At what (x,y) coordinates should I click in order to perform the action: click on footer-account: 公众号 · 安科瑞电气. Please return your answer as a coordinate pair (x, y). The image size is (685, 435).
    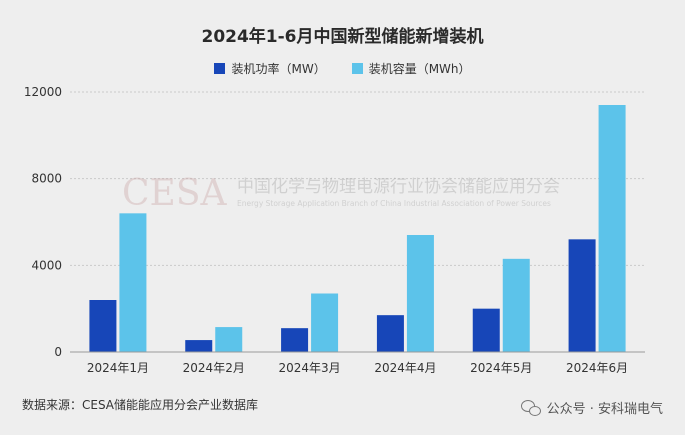
    Looking at the image, I should click on (591, 407).